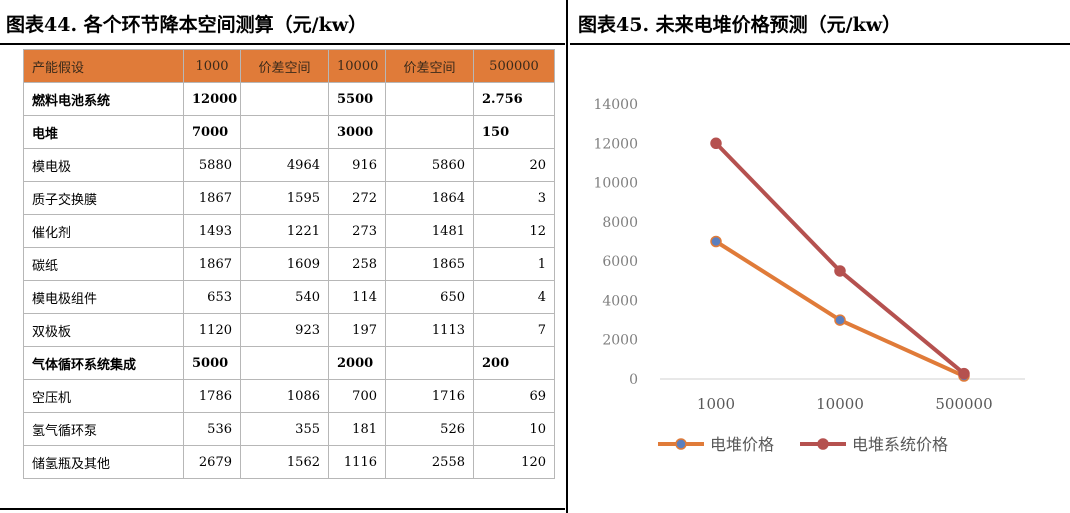 The width and height of the screenshot is (1070, 513). Describe the element at coordinates (357, 429) in the screenshot. I see `table-cell: 181` at that location.